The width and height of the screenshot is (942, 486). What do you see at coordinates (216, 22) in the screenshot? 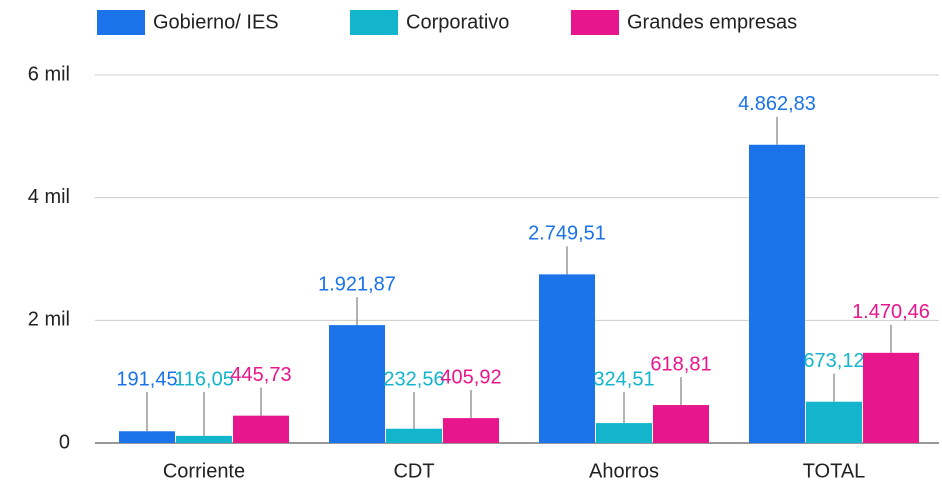
I see `legend-label: Gobierno/ IES` at bounding box center [216, 22].